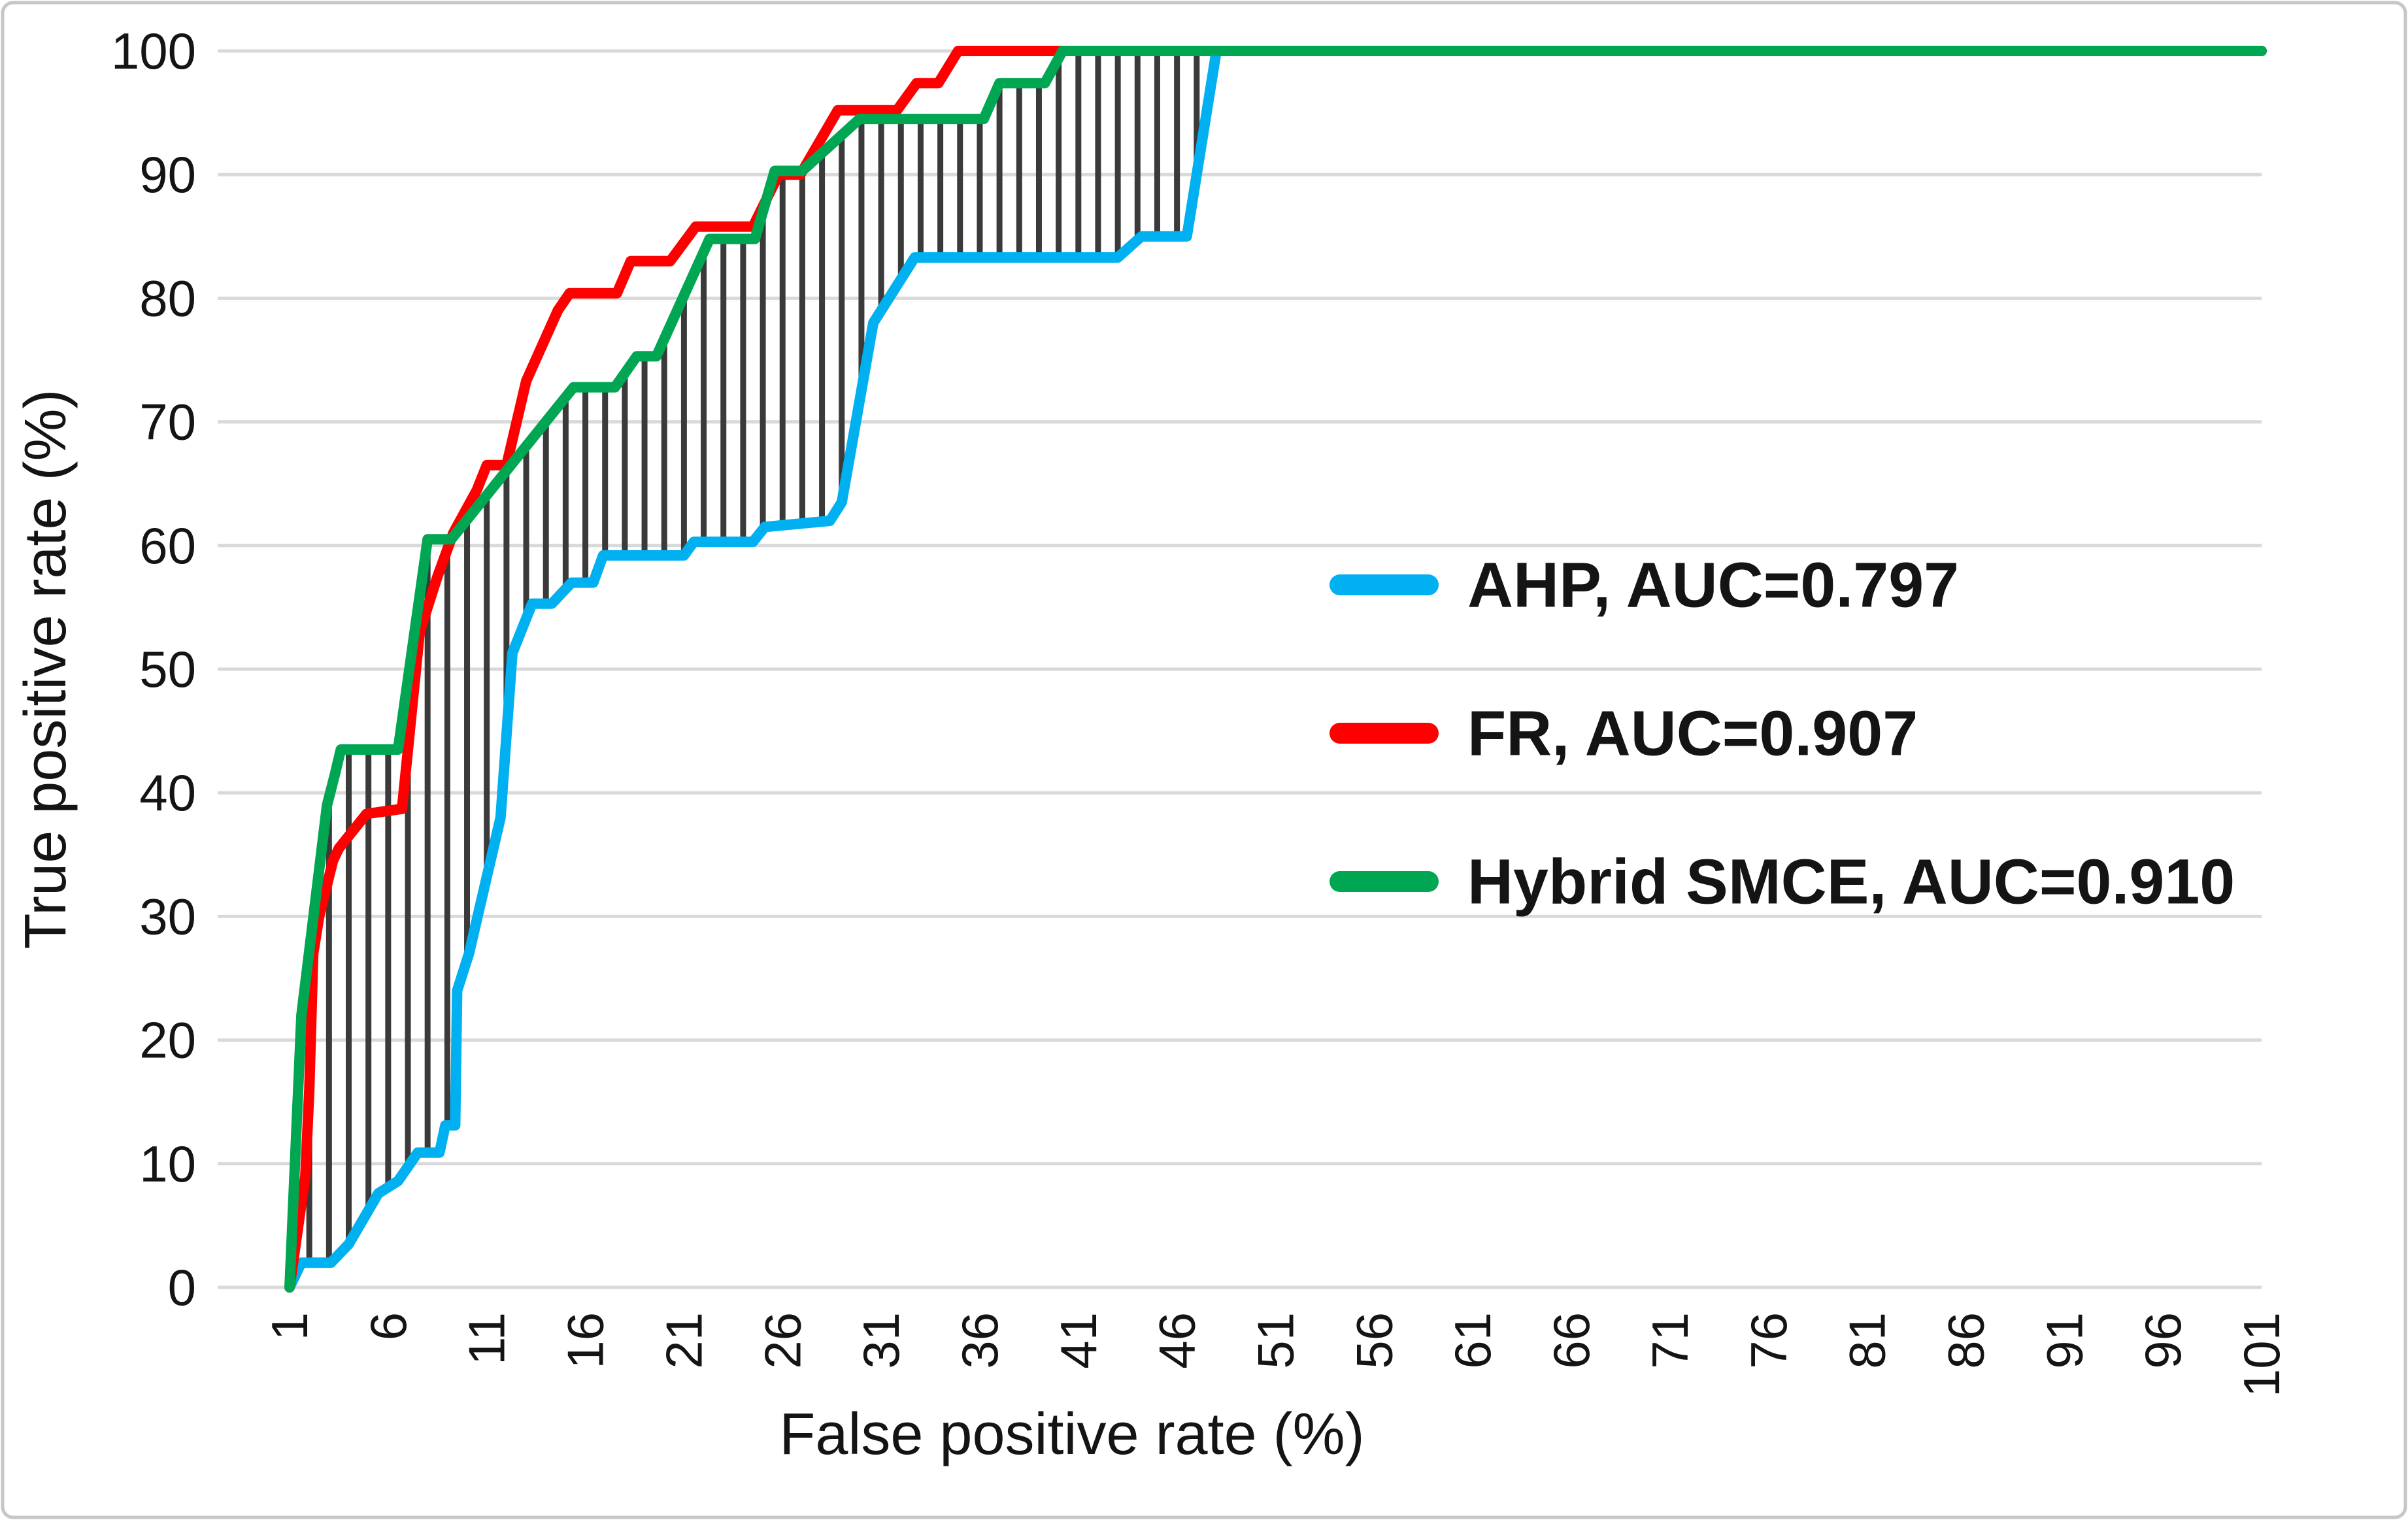 This screenshot has height=1520, width=2408. Describe the element at coordinates (167, 916) in the screenshot. I see `y-tick-label: 30` at that location.